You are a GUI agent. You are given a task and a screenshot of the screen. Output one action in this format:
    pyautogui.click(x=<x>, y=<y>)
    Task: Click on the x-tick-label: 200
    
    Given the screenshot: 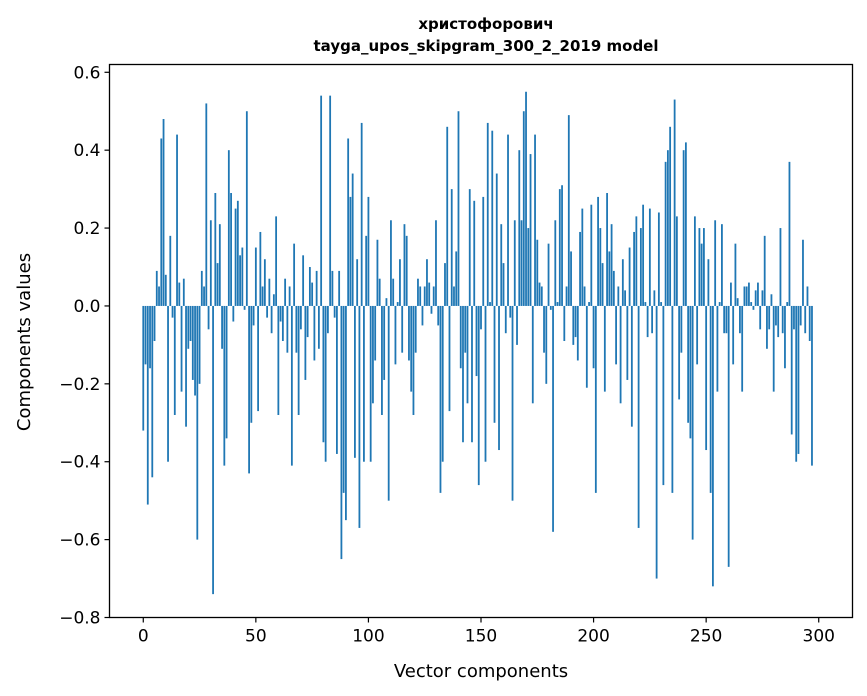 What is the action you would take?
    pyautogui.click(x=593, y=637)
    